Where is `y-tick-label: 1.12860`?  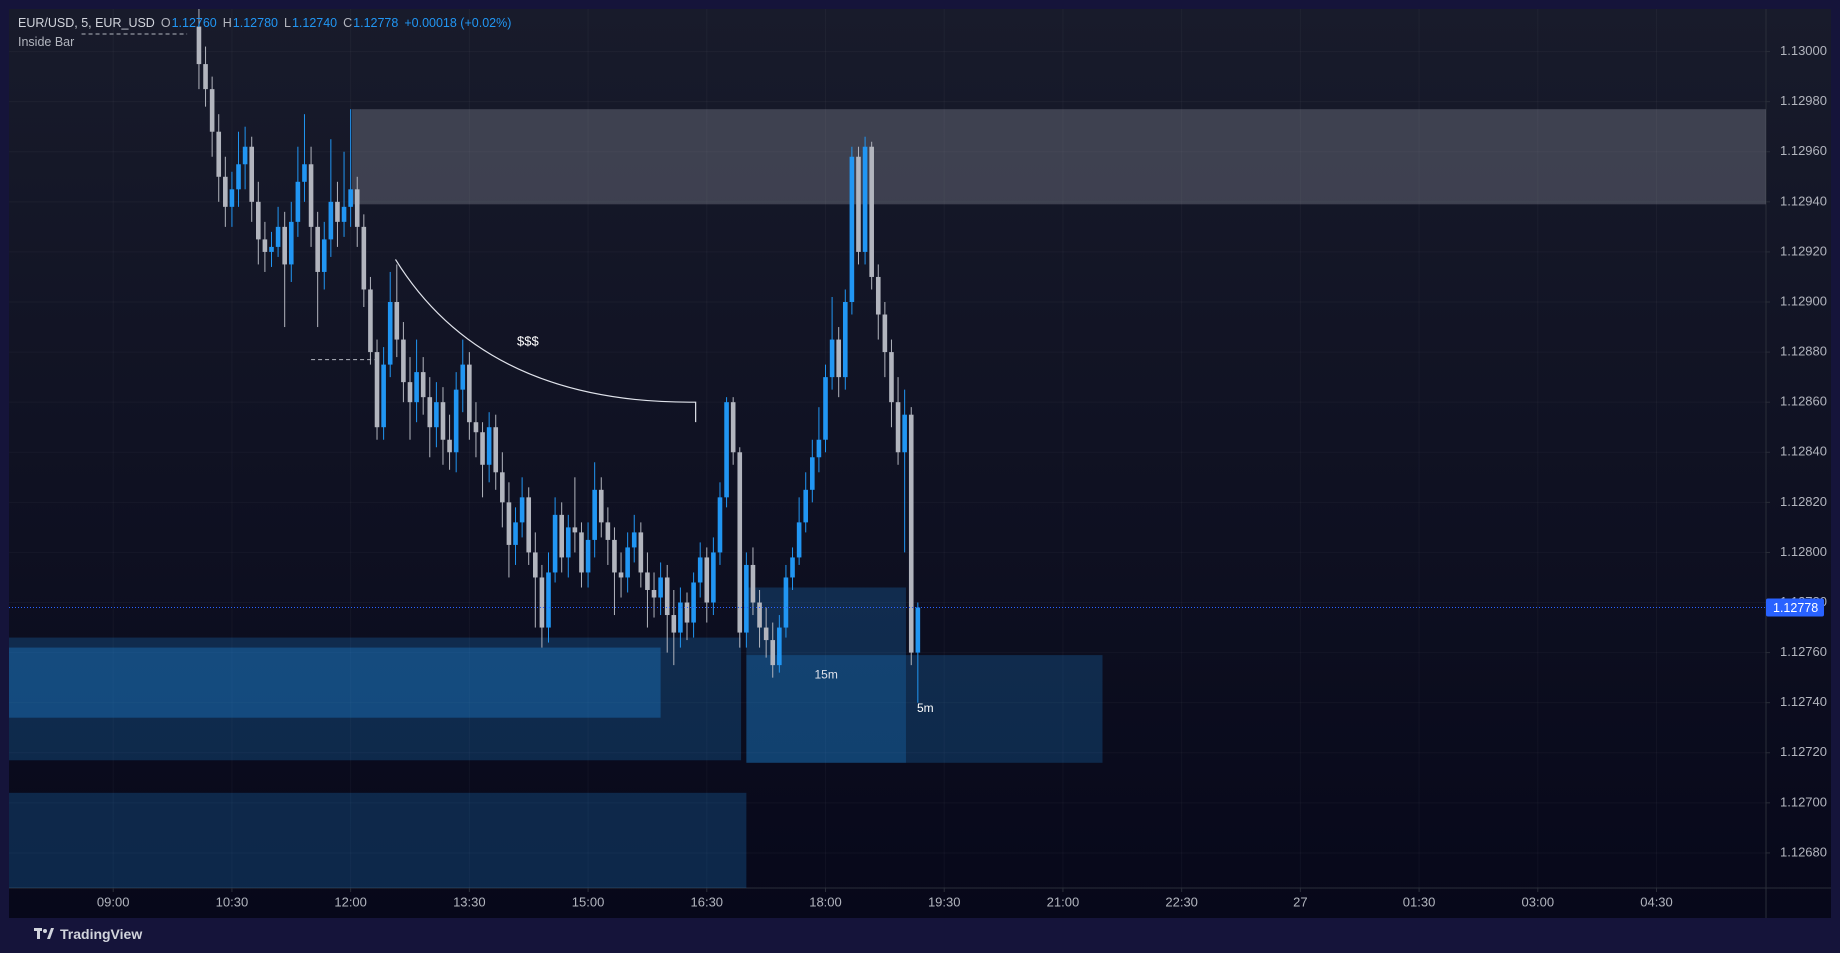
y-tick-label: 1.12860 is located at coordinates (1803, 401).